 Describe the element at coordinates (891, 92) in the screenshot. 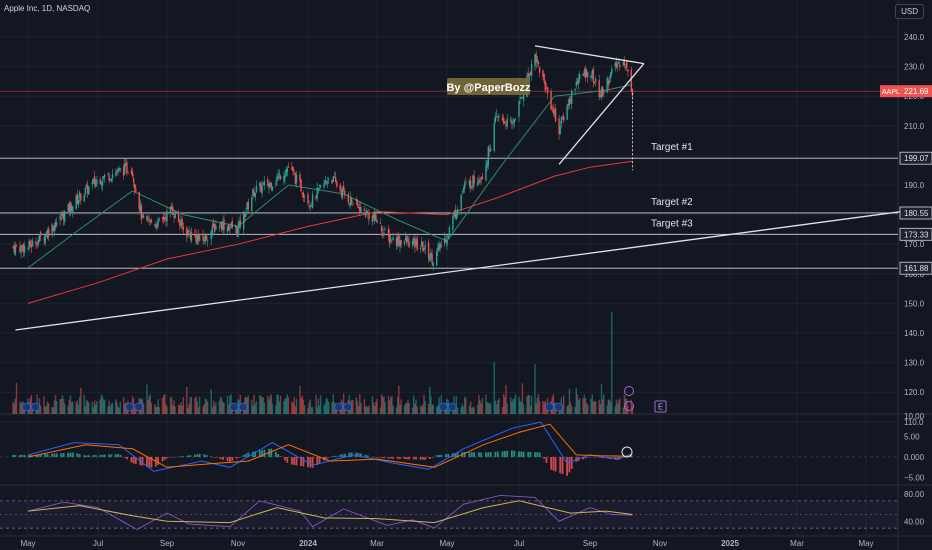

I see `symbol-badge-text: AAPL` at that location.